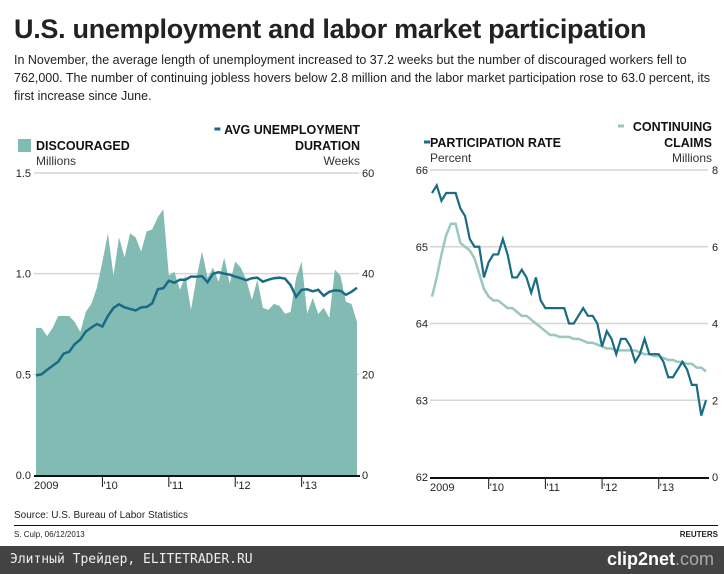  Describe the element at coordinates (715, 248) in the screenshot. I see `c1-right-tick-label: 6` at that location.